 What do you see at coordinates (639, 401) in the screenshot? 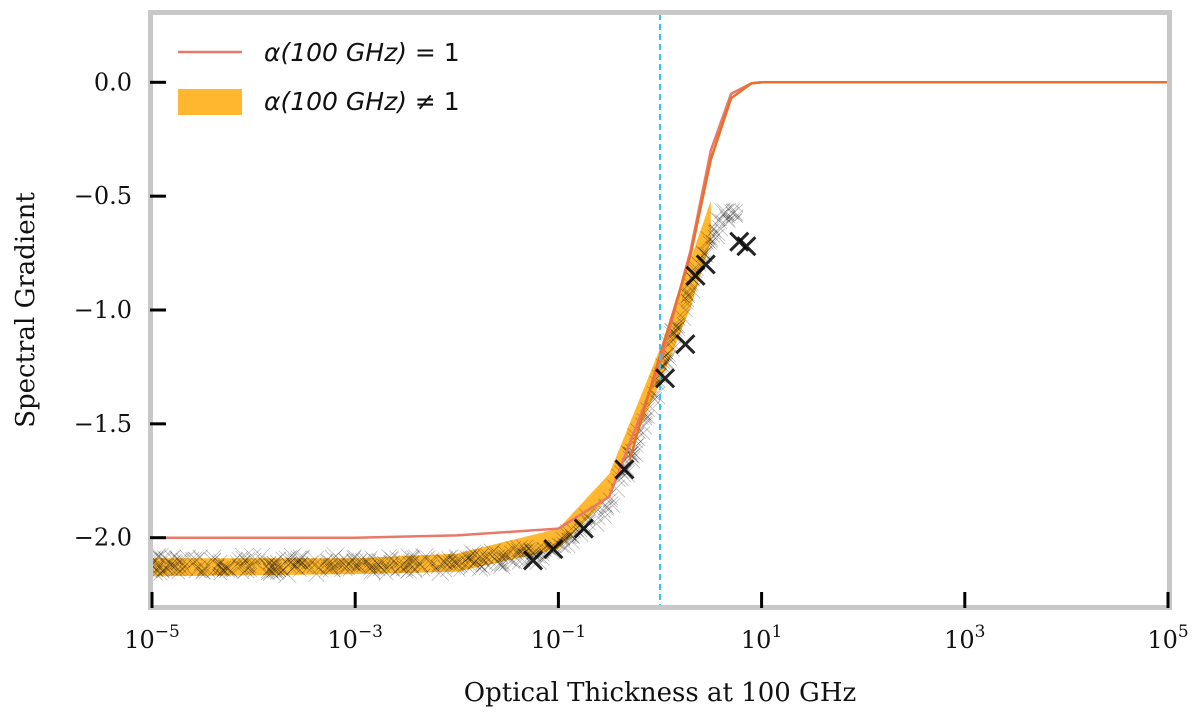
I see `scatter-bold-layer` at bounding box center [639, 401].